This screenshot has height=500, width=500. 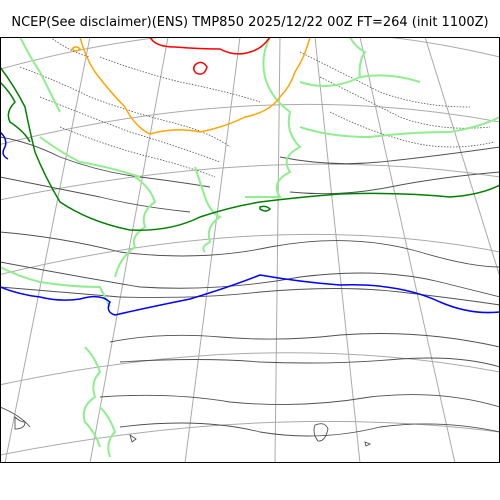 What do you see at coordinates (190, 86) in the screenshot?
I see `orange-isotherm` at bounding box center [190, 86].